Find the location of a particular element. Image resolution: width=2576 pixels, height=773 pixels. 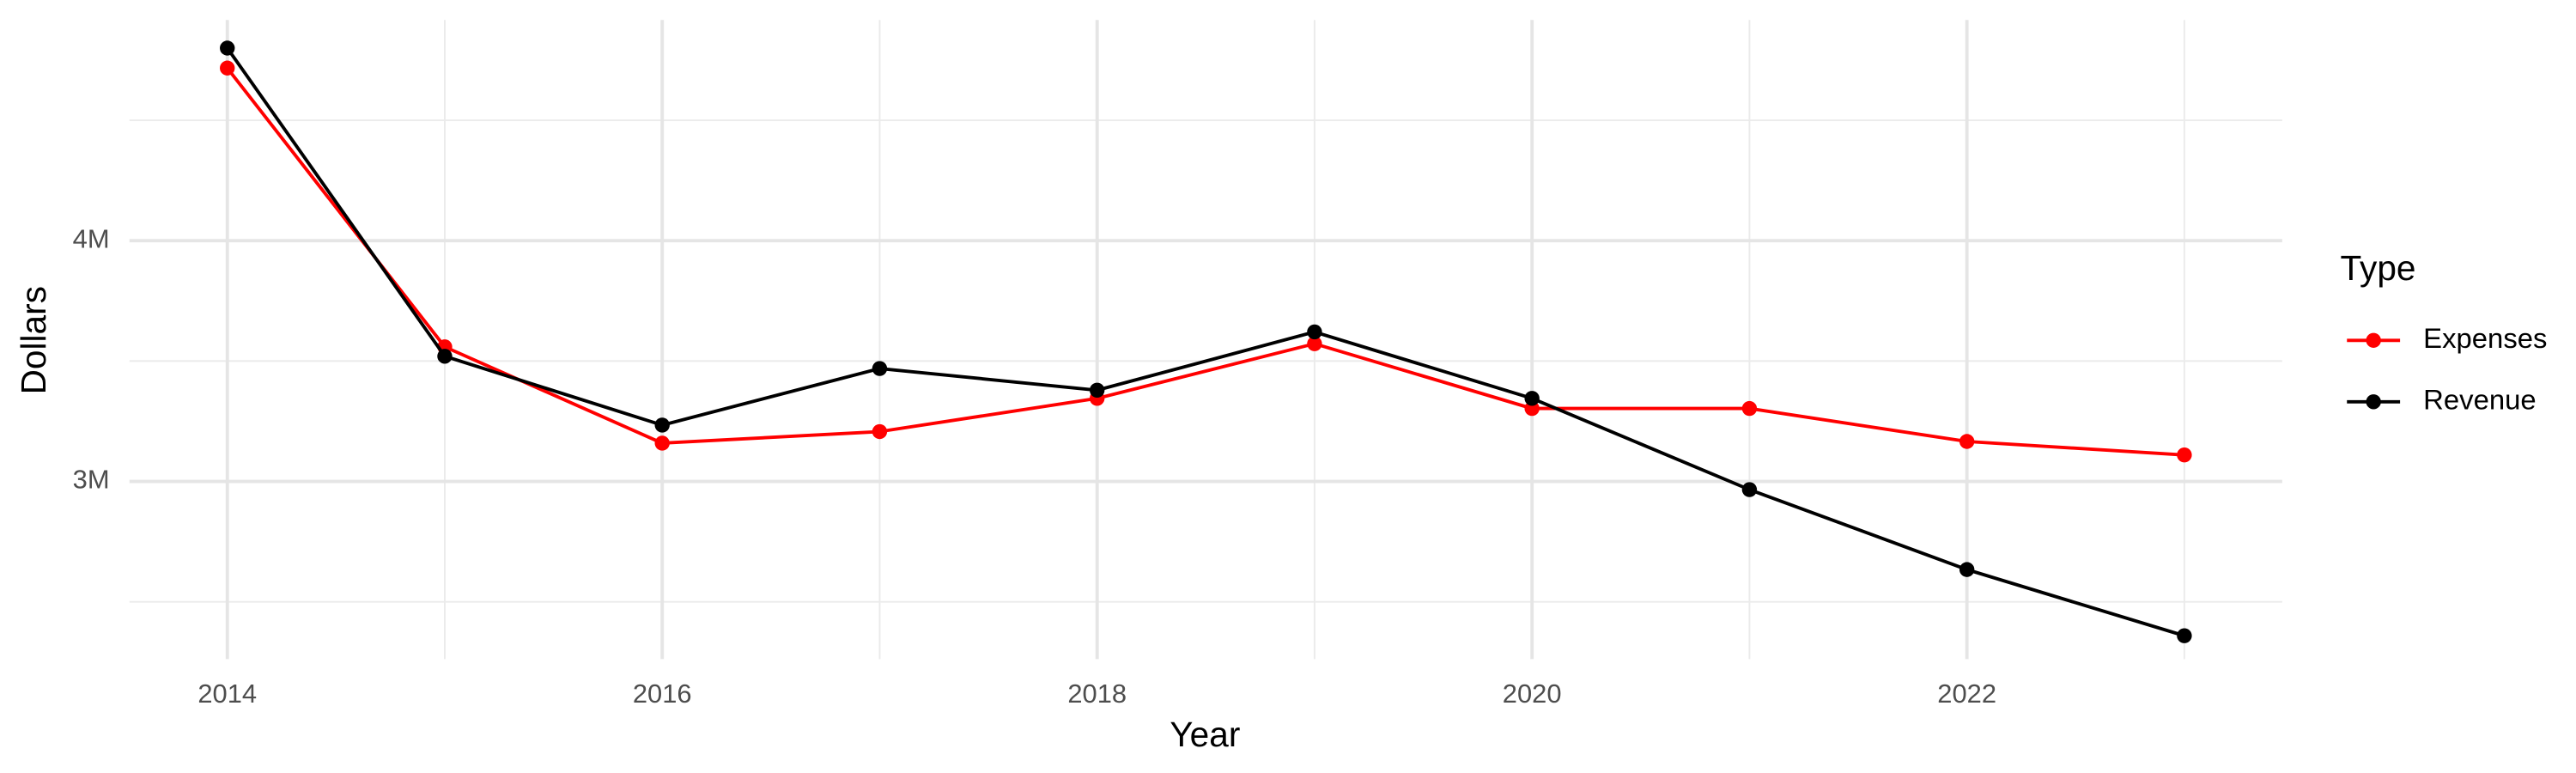

legend-item: Expenses is located at coordinates (2447, 338).